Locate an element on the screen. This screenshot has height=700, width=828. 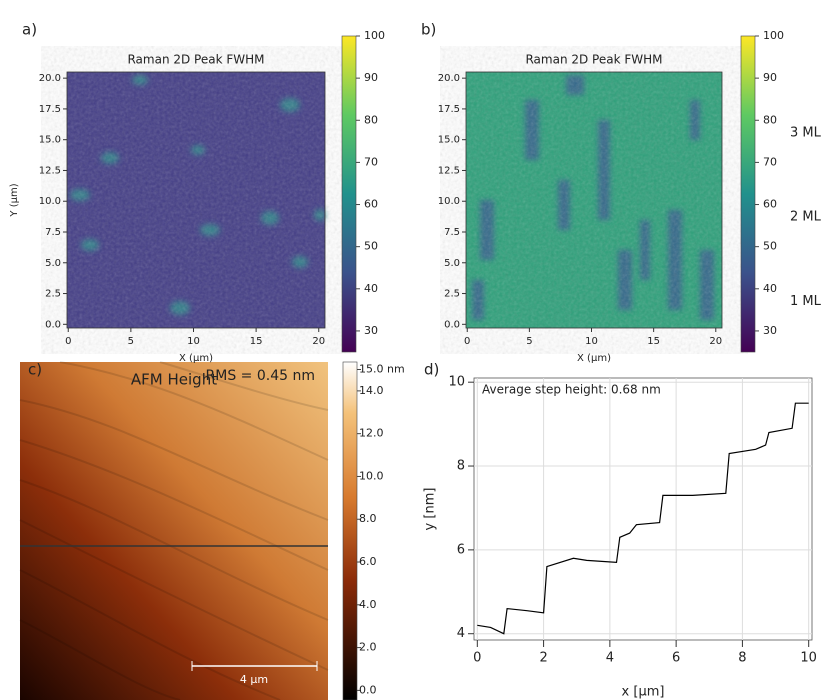
panel-label: c) is located at coordinates (35, 370).